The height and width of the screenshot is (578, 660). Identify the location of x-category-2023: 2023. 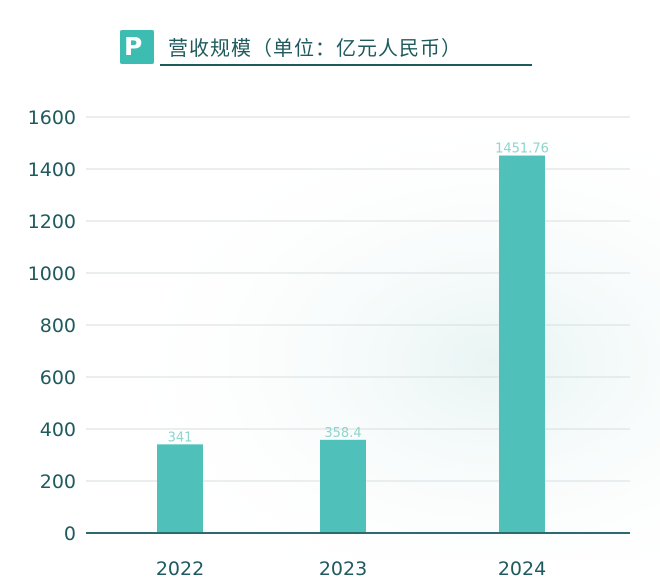
(343, 568).